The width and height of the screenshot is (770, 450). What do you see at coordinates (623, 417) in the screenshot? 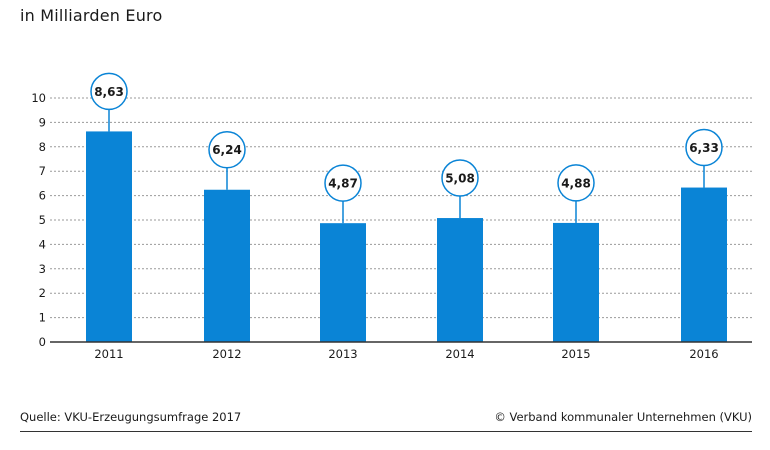
I see `copyright-note: © Verband kommunaler Unternehmen (VKU)` at bounding box center [623, 417].